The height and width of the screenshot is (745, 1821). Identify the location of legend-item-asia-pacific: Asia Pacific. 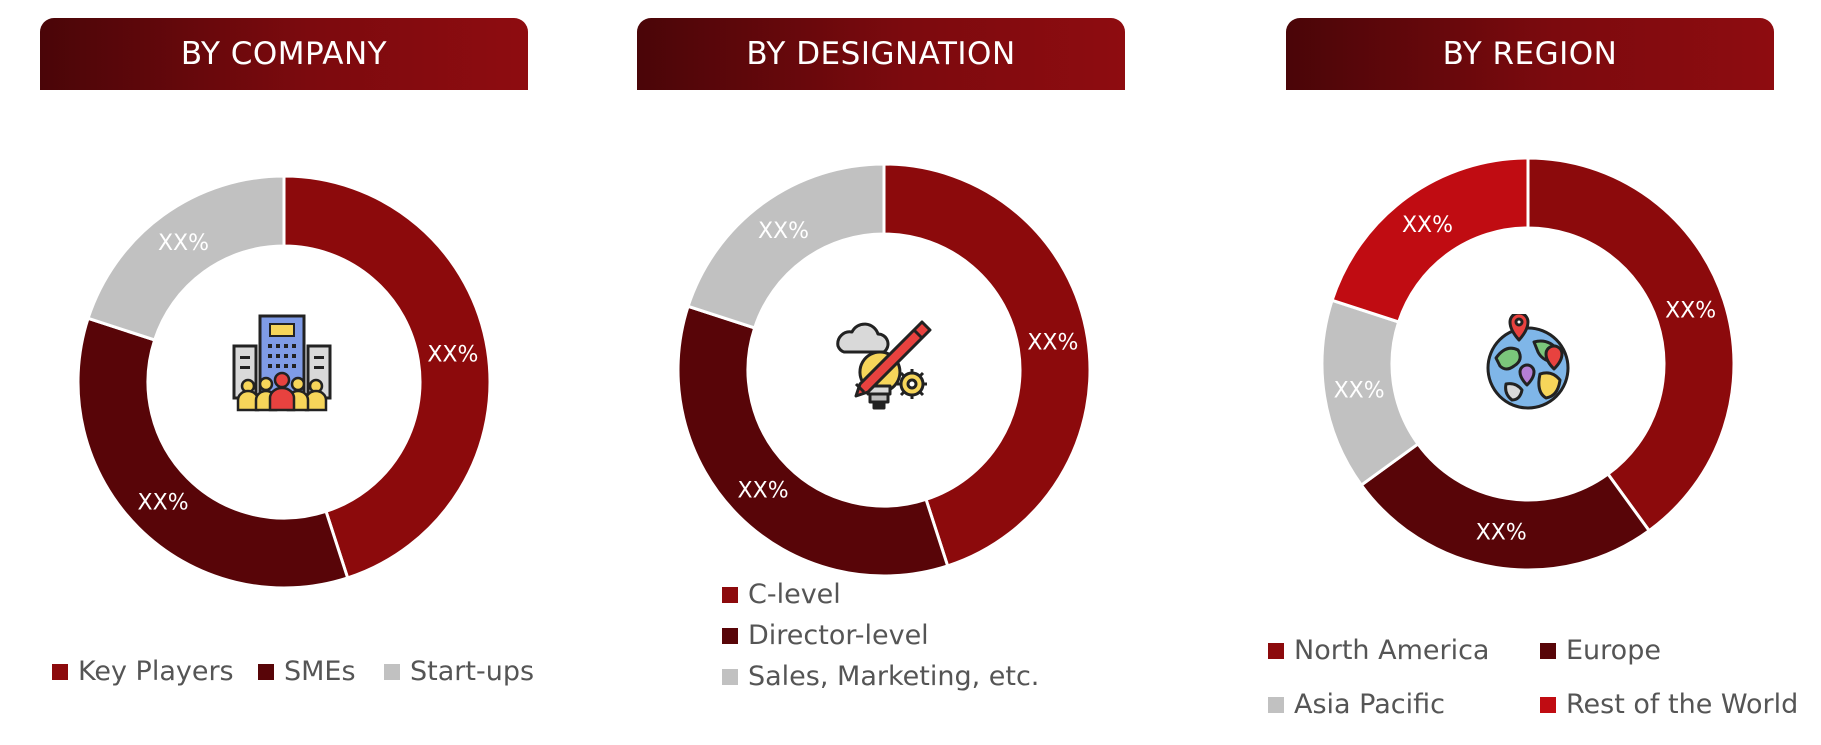
(1356, 704).